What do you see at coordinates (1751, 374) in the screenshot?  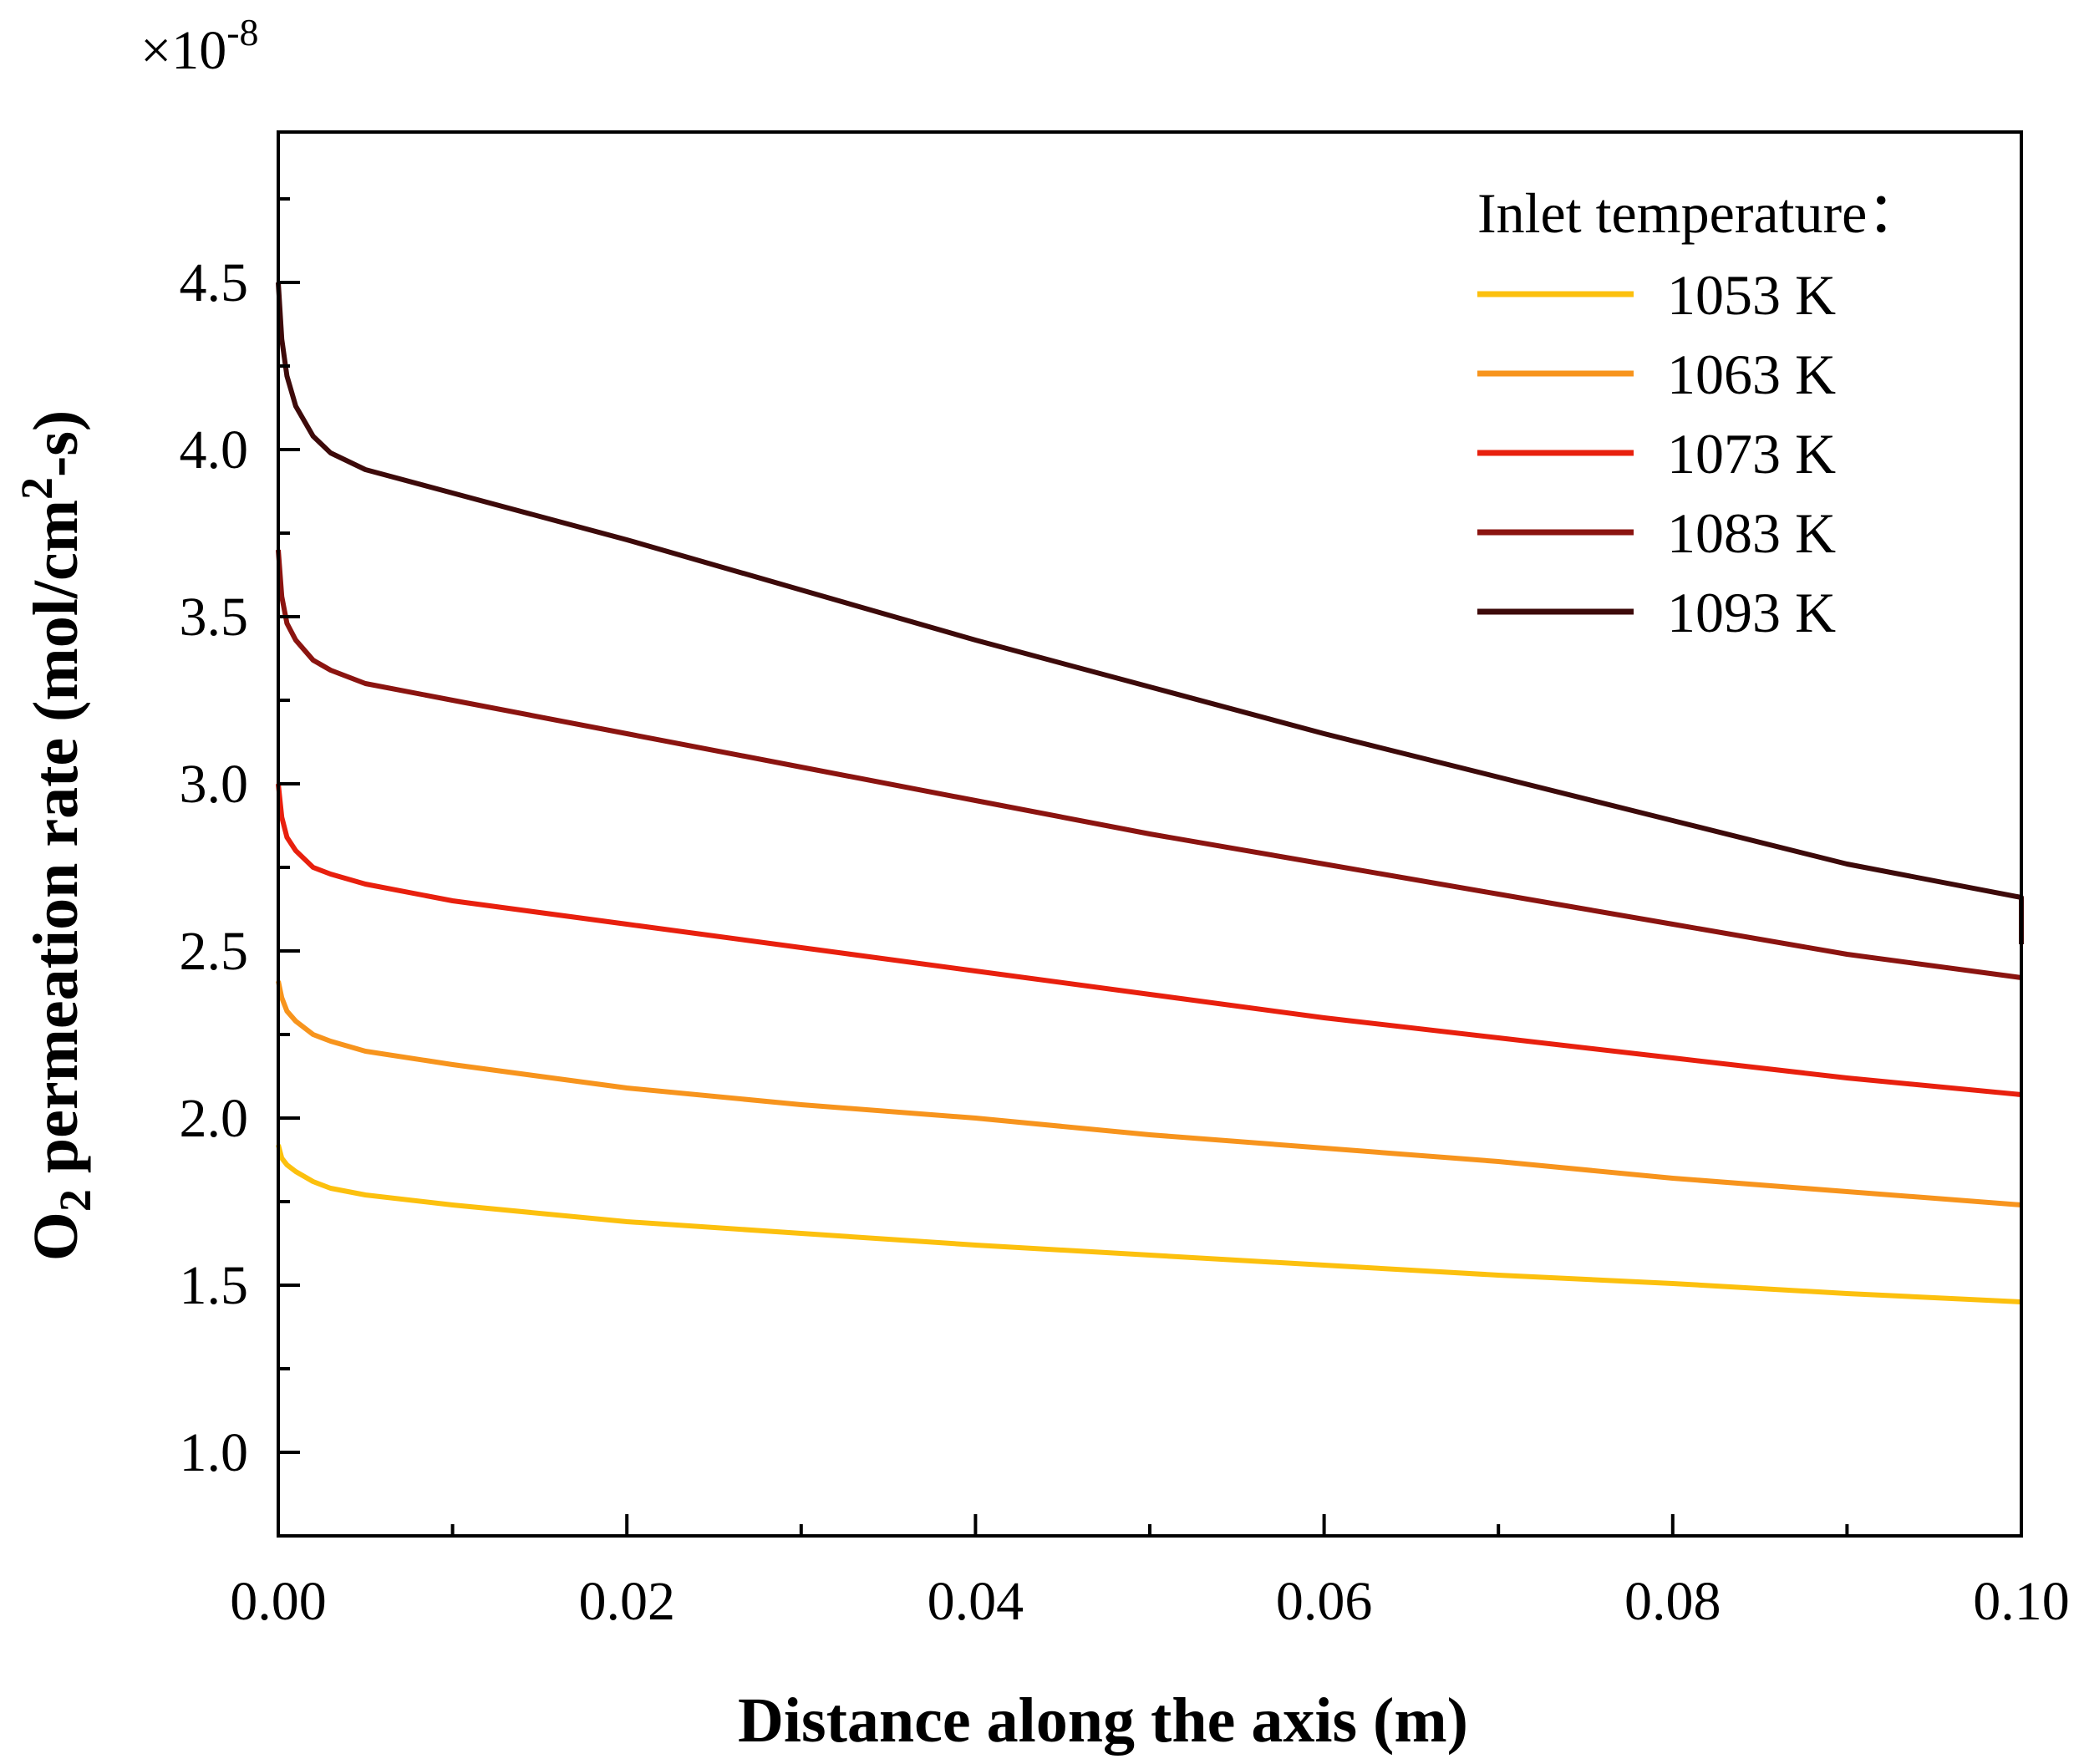 I see `legend-label: 1063 K` at bounding box center [1751, 374].